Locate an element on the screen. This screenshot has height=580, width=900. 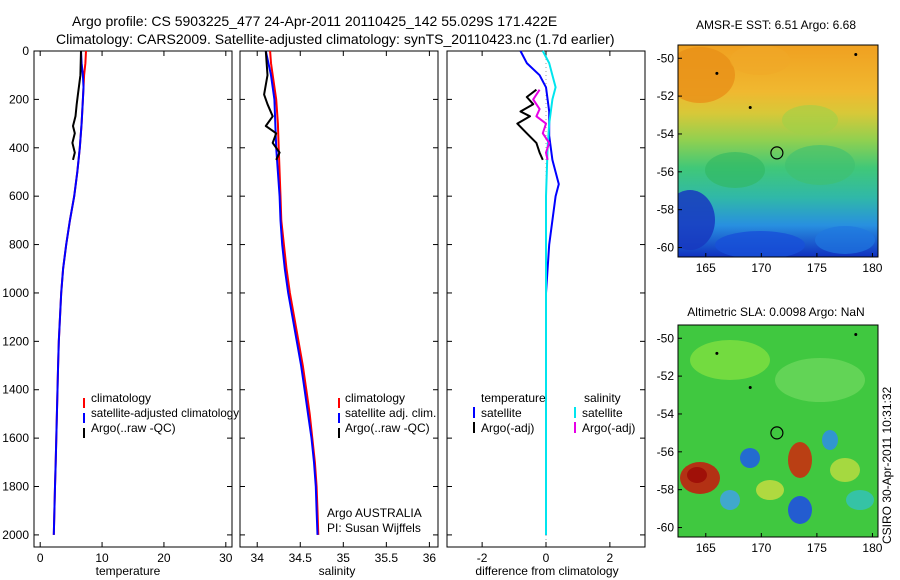
series-line-salinity-argo-adj is located at coordinates (541, 125).